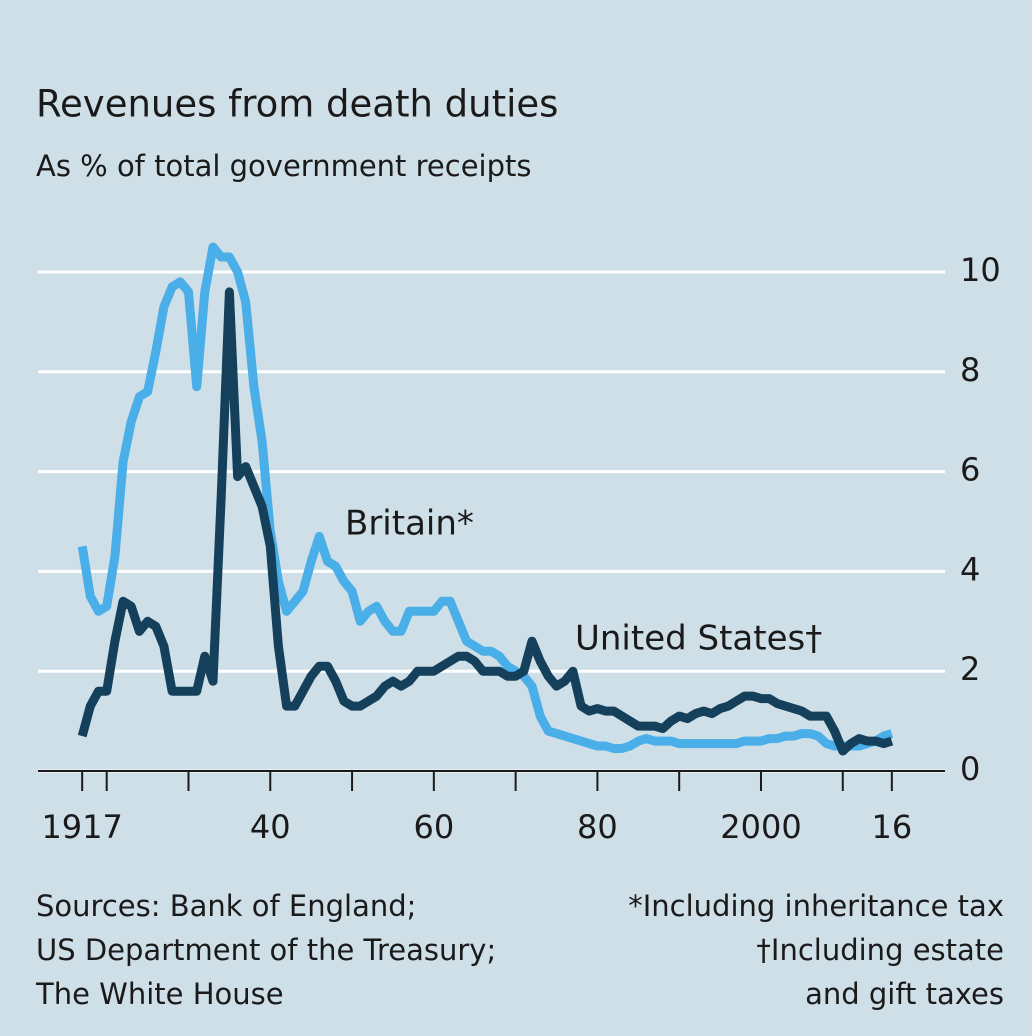 The image size is (1032, 1036). I want to click on x-tick-label: 2000, so click(760, 827).